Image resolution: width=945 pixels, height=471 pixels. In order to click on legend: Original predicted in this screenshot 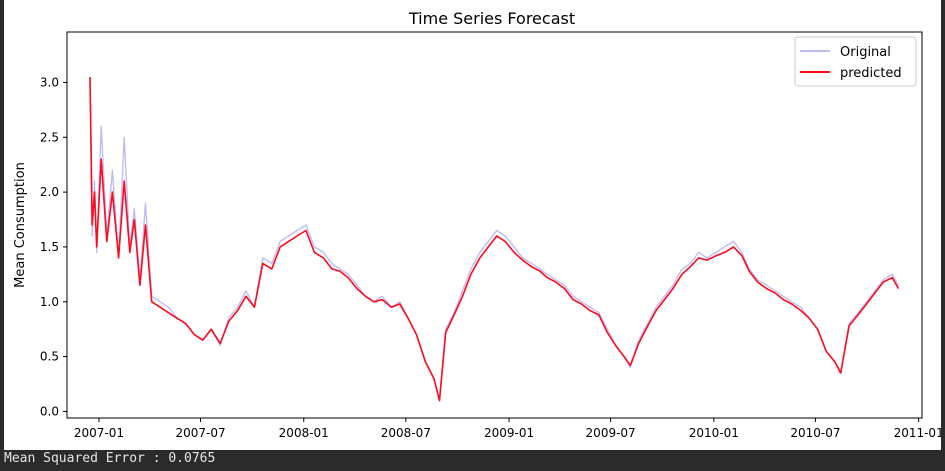, I will do `click(855, 61)`.